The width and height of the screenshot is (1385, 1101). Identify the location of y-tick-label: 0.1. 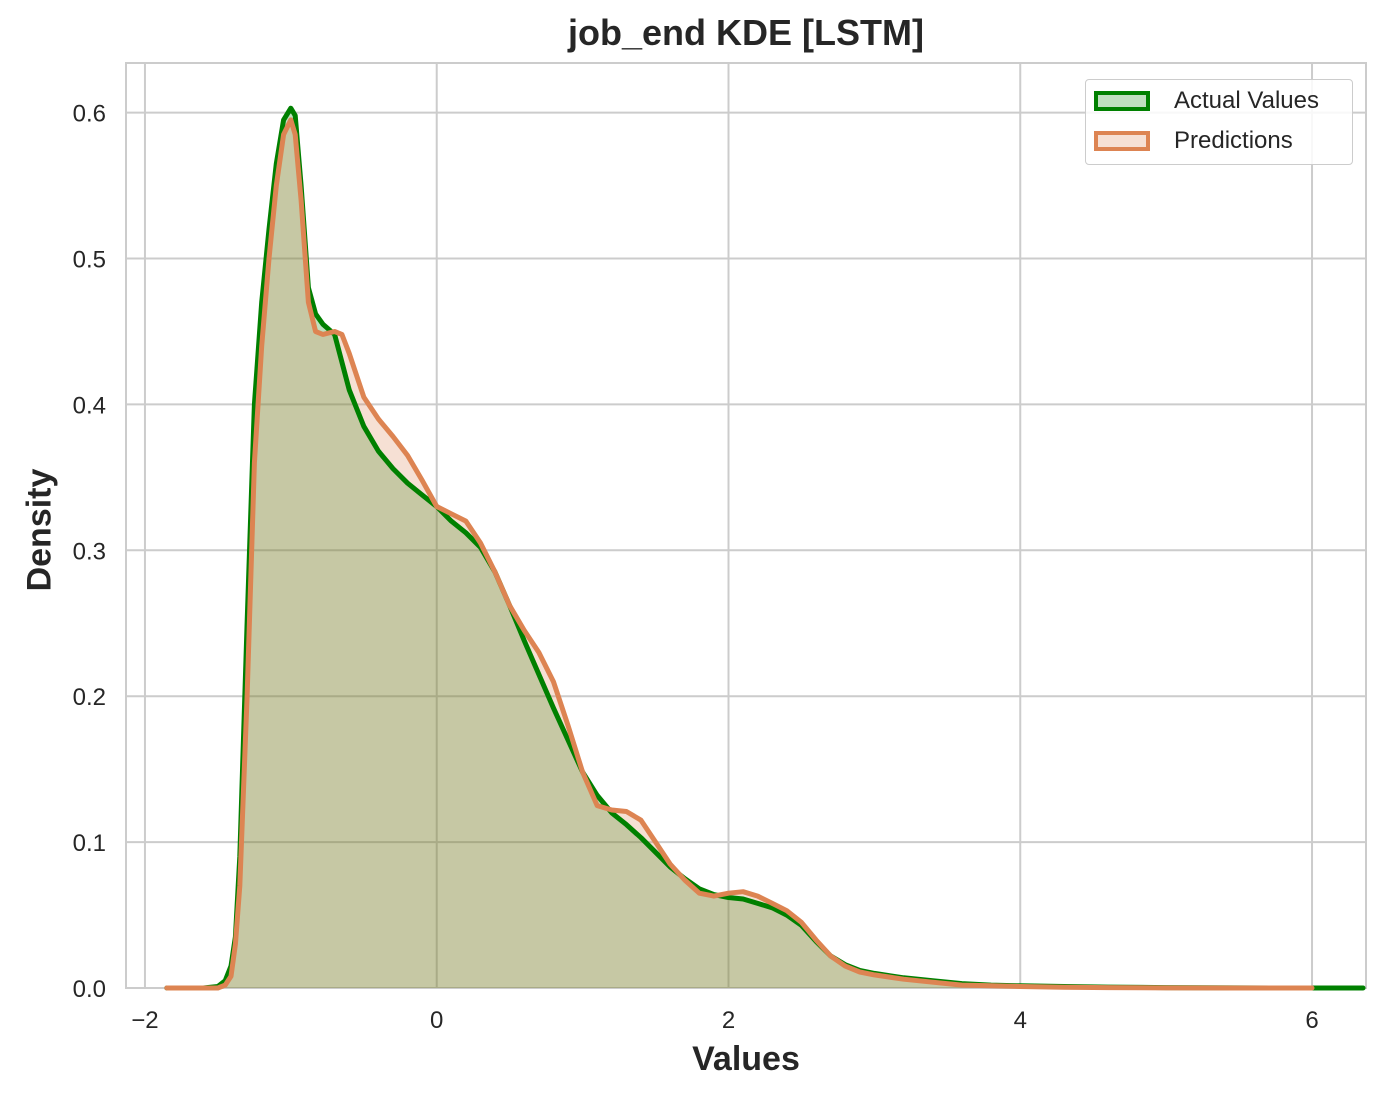
(89, 843).